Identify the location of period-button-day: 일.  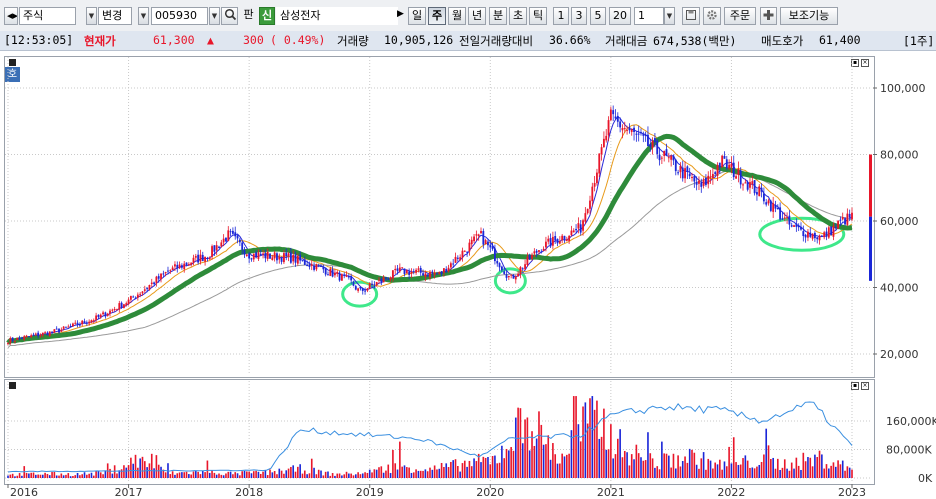
(417, 16).